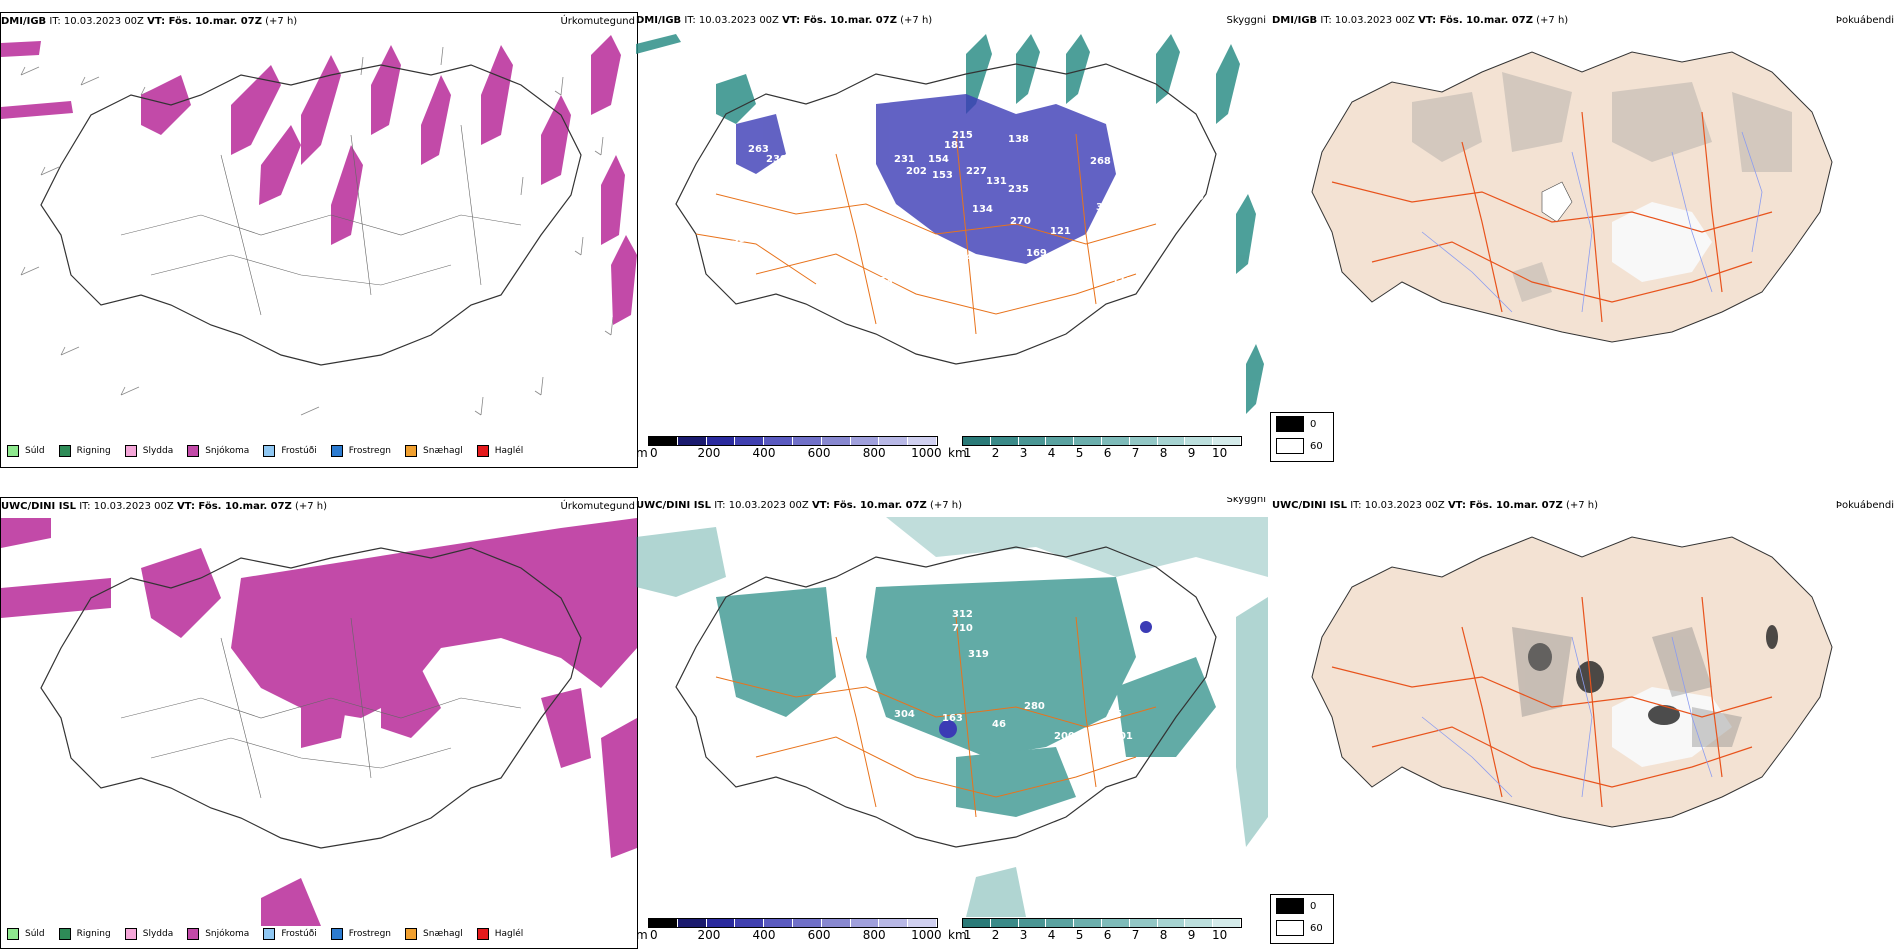  Describe the element at coordinates (509, 451) in the screenshot. I see `legend-label: Haglél` at that location.